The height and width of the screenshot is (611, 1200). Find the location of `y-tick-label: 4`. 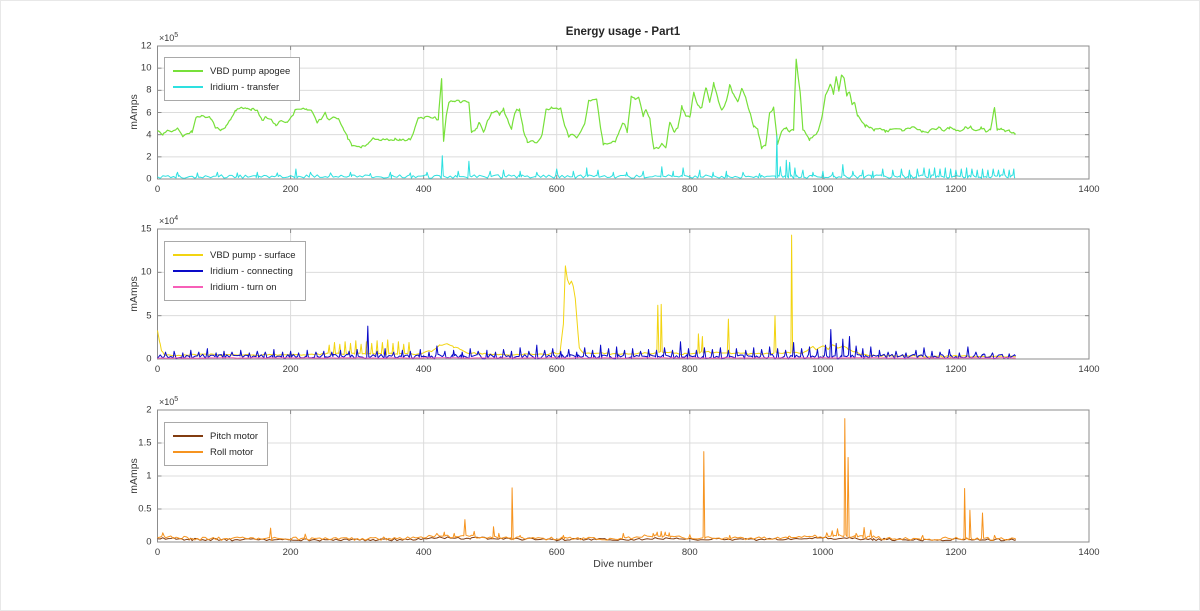

y-tick-label: 4 is located at coordinates (149, 135).